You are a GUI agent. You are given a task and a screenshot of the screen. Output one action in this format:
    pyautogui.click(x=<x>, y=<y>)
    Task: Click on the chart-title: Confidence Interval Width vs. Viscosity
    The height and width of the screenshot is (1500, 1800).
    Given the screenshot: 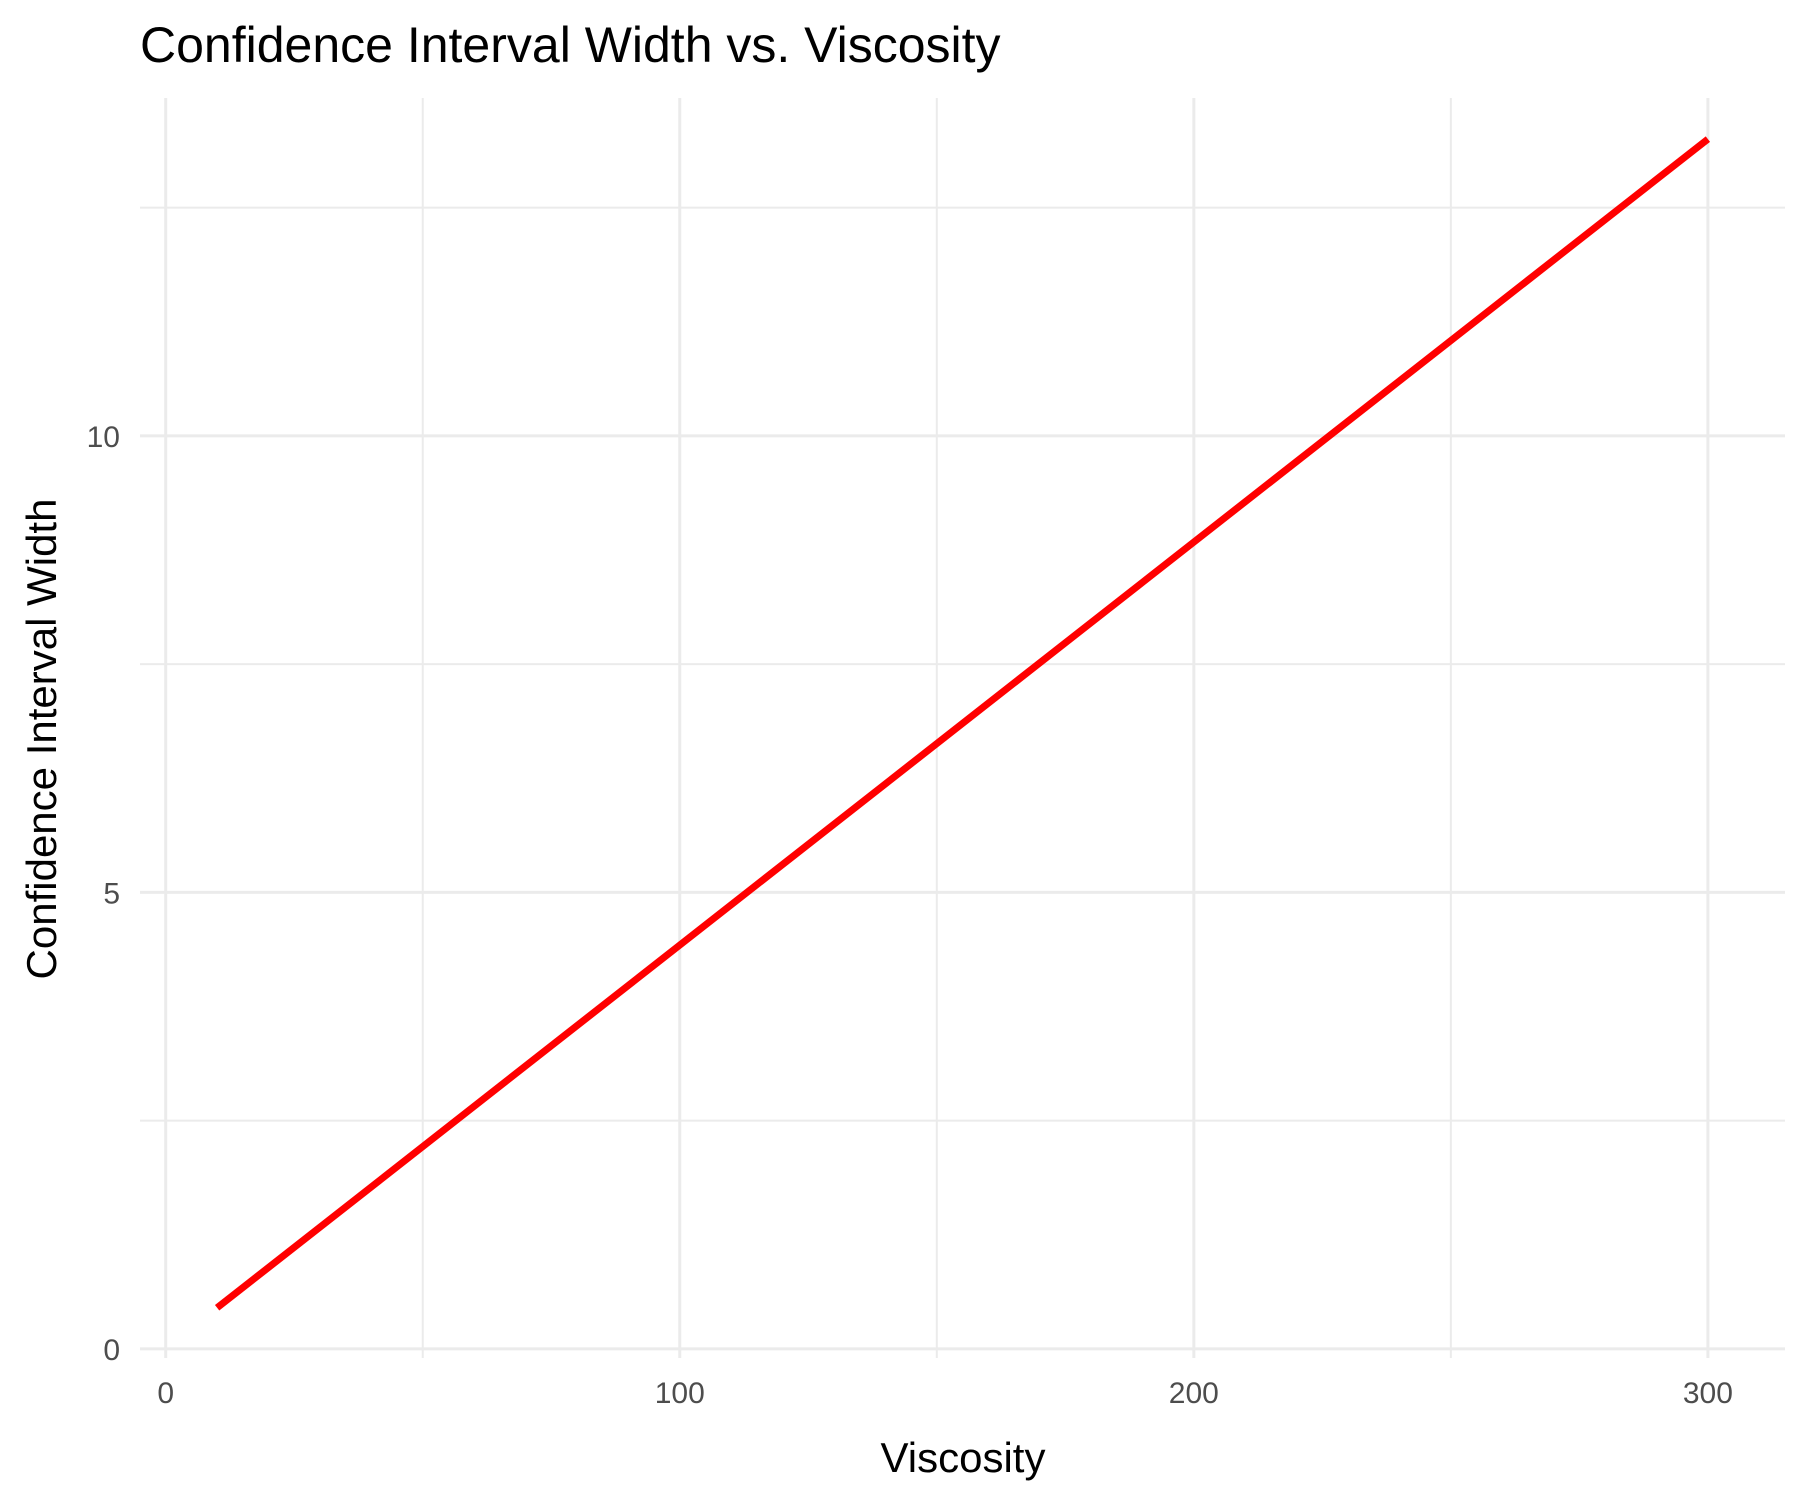 What is the action you would take?
    pyautogui.click(x=570, y=45)
    